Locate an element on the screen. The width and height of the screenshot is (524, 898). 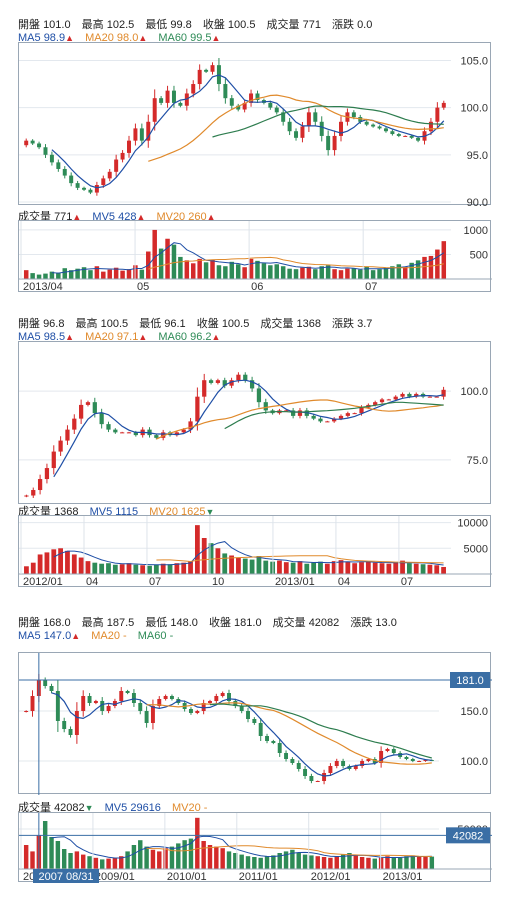
c1-high-label: 最高 is located at coordinates (92, 25).